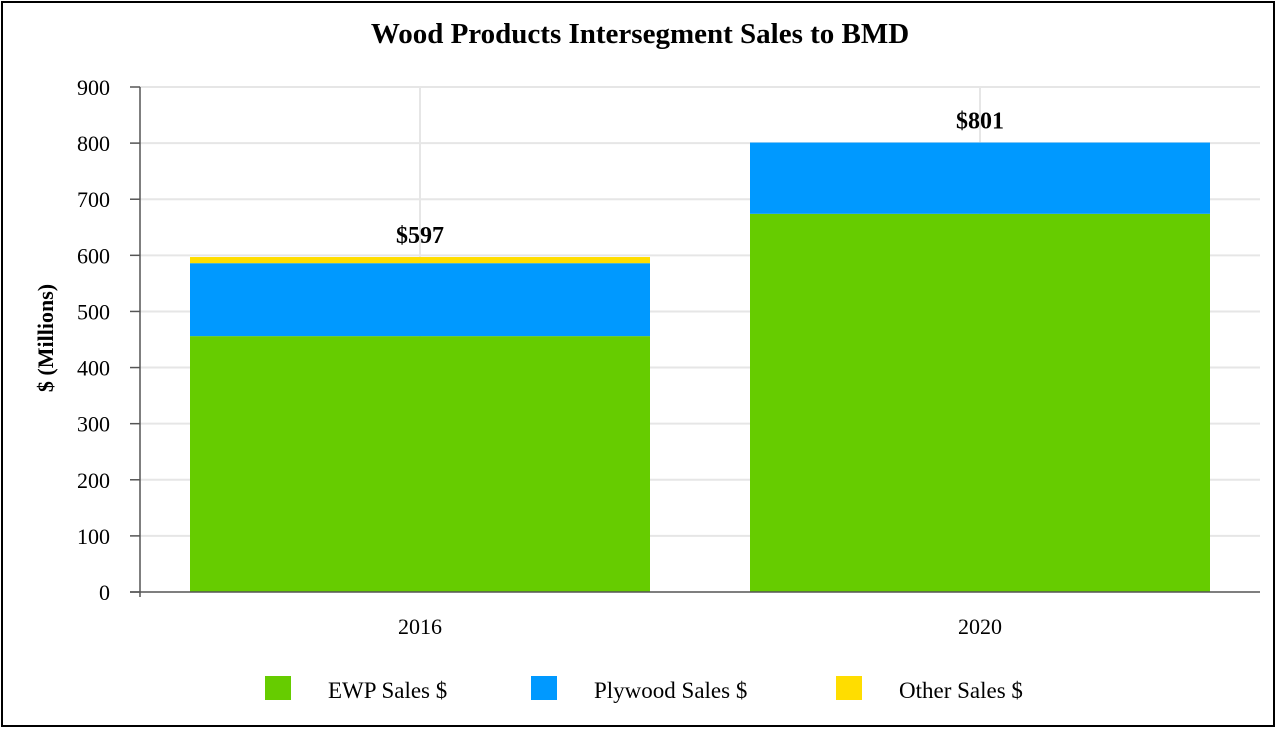 This screenshot has height=732, width=1280. Describe the element at coordinates (387, 690) in the screenshot. I see `legend-label-1: EWP Sales $` at that location.